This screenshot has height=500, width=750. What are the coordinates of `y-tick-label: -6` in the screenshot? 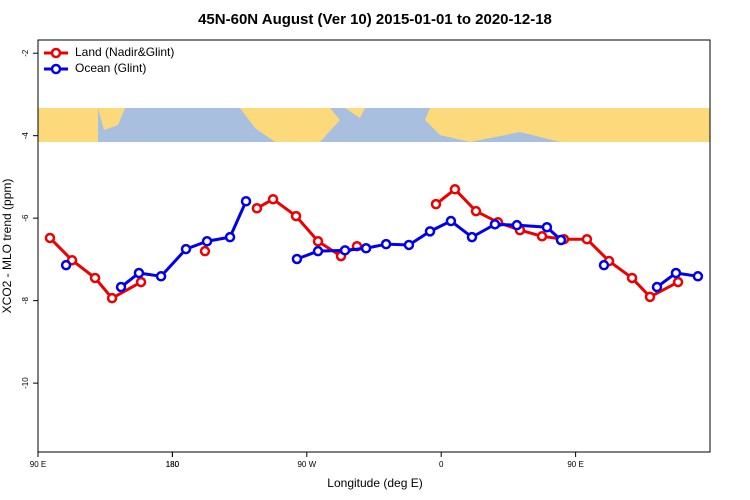 It's located at (25, 218).